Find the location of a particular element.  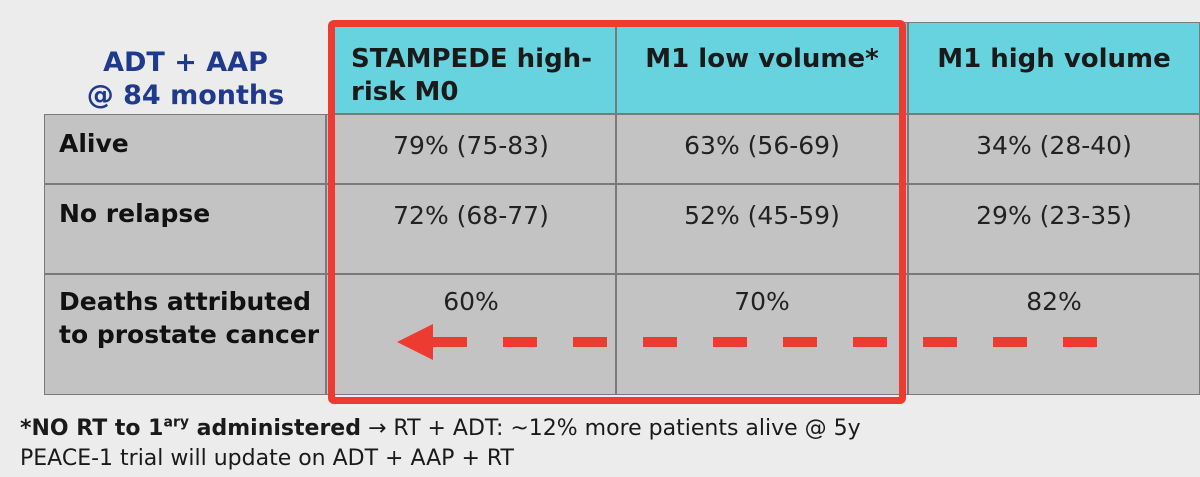

cell-alive-m1-low: 63% (56-69) is located at coordinates (762, 149).